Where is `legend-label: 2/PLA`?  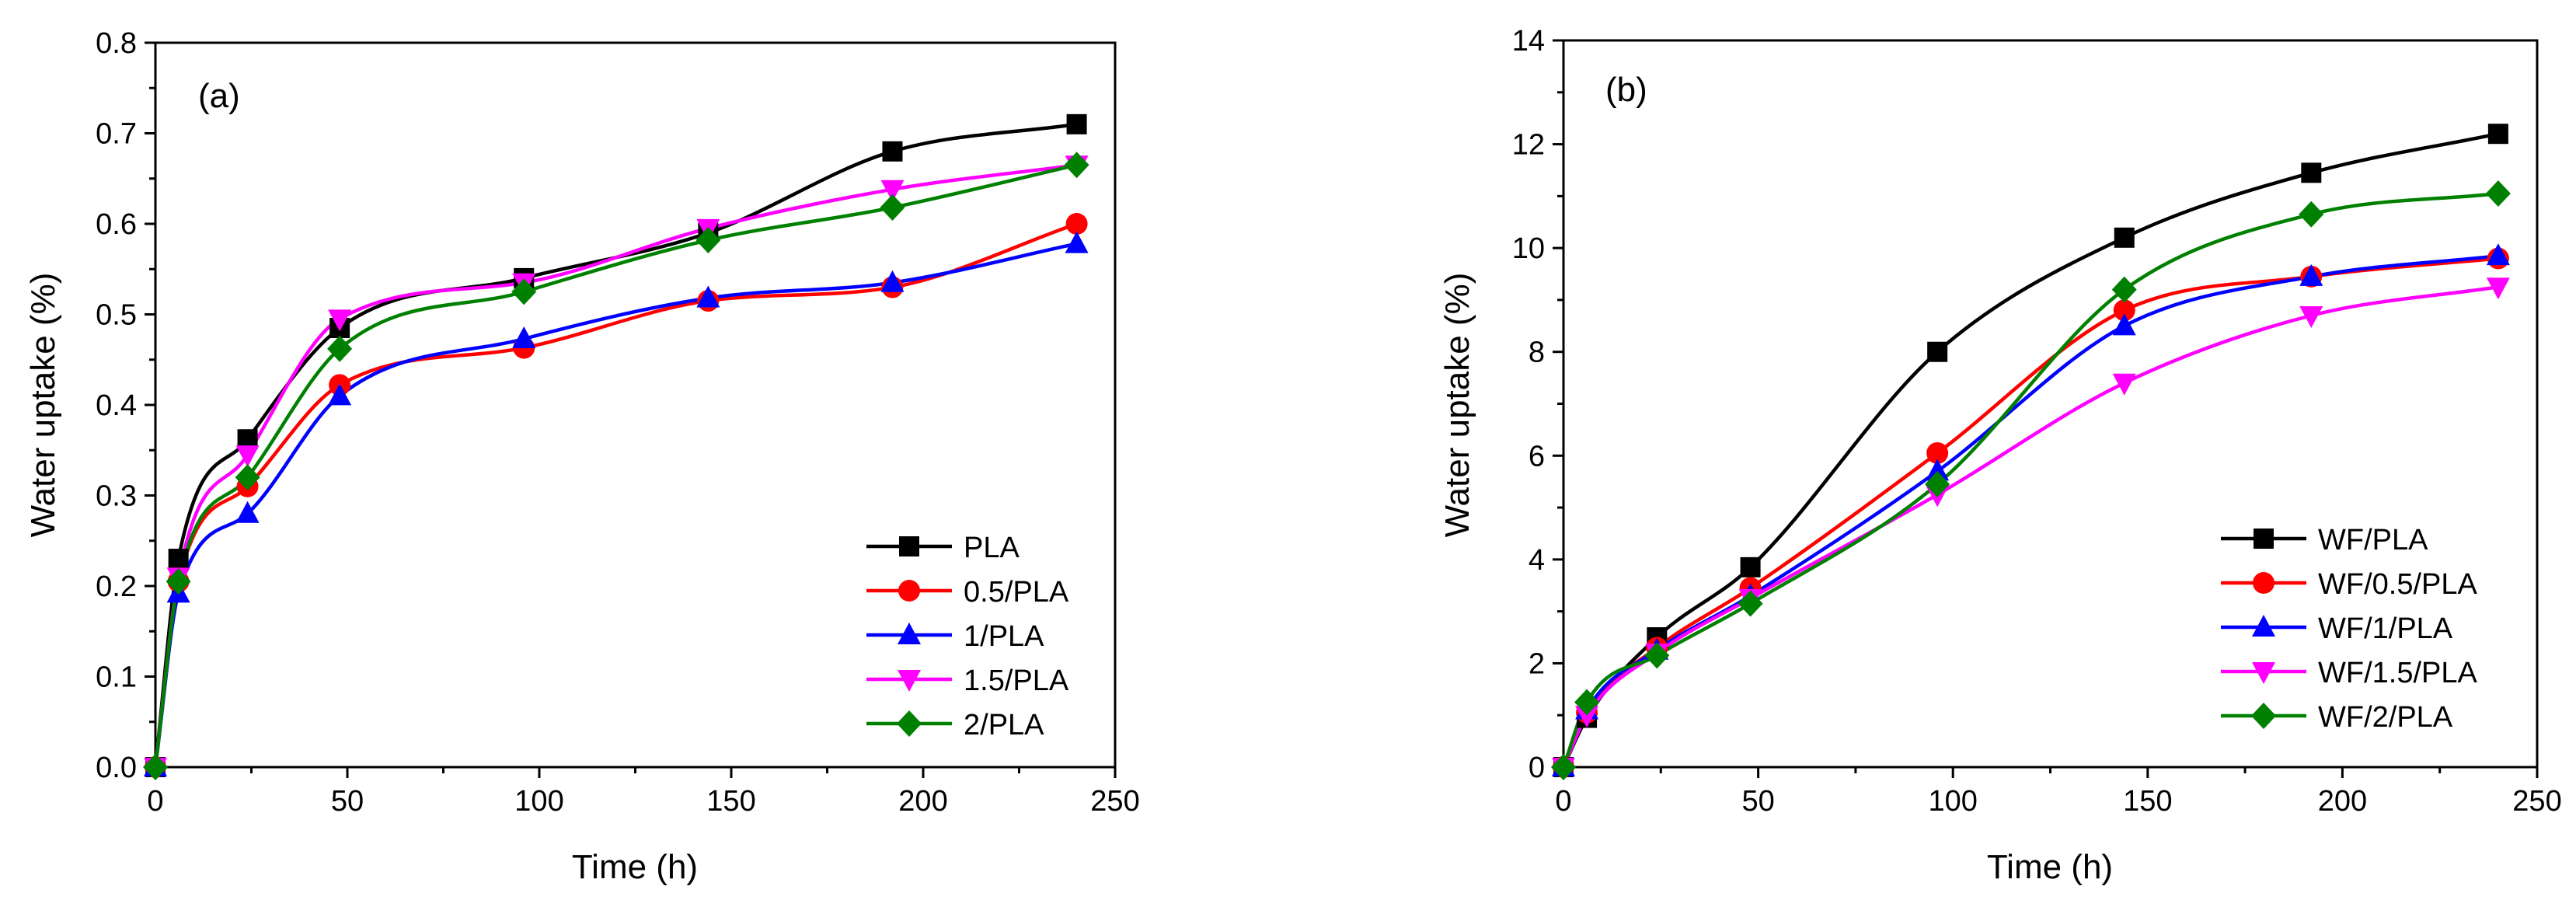 legend-label: 2/PLA is located at coordinates (1004, 725).